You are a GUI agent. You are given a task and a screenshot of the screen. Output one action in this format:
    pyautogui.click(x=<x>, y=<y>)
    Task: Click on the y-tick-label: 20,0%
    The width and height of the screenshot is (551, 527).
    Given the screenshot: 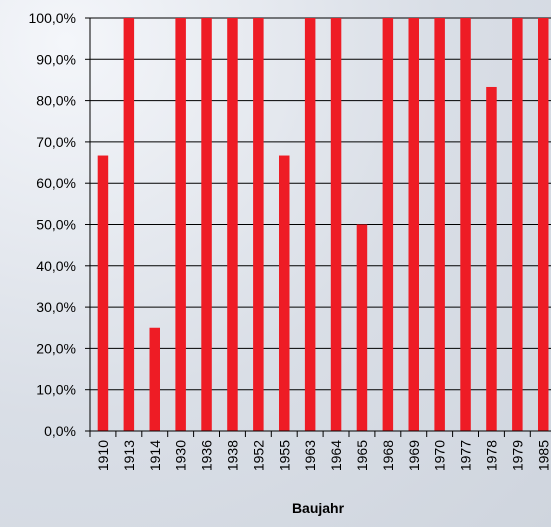 What is the action you would take?
    pyautogui.click(x=56, y=348)
    